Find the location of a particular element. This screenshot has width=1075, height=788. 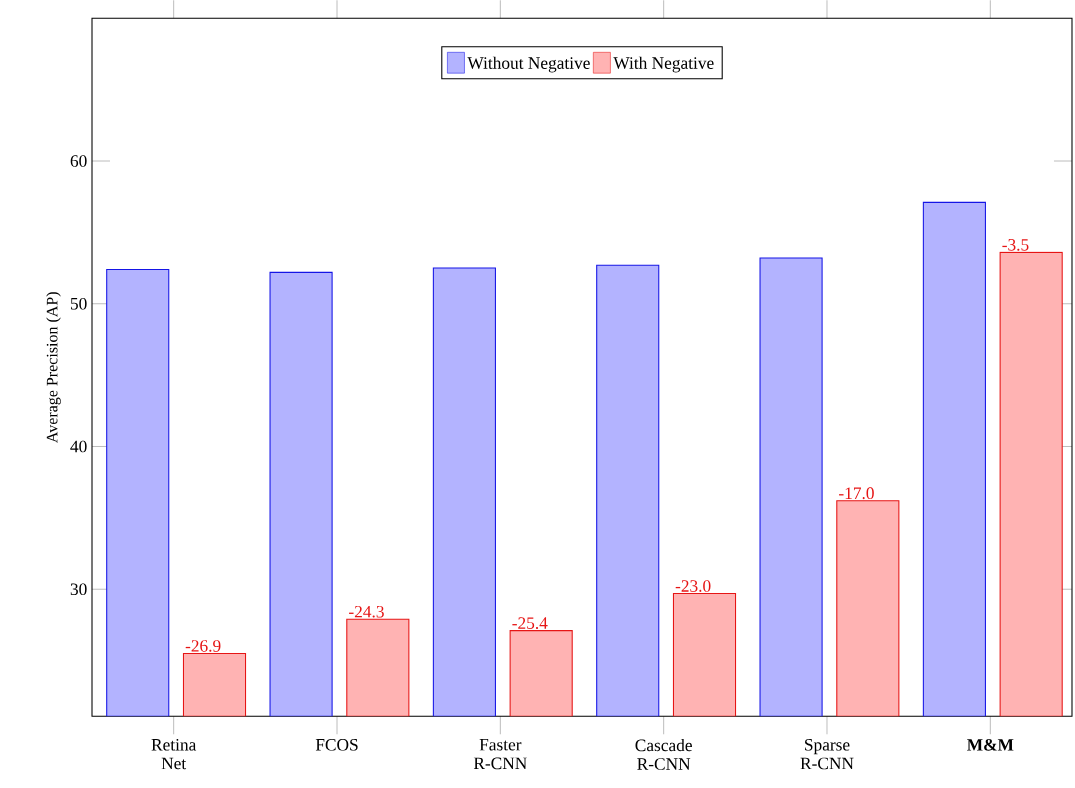

annotation: -3.5 is located at coordinates (1015, 244).